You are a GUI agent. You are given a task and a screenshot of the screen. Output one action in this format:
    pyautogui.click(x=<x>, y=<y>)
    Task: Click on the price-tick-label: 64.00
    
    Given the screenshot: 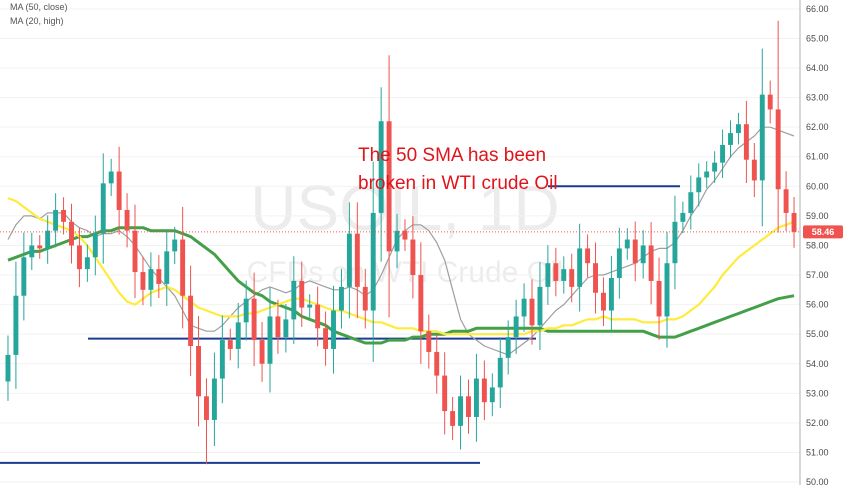 What is the action you would take?
    pyautogui.click(x=817, y=68)
    